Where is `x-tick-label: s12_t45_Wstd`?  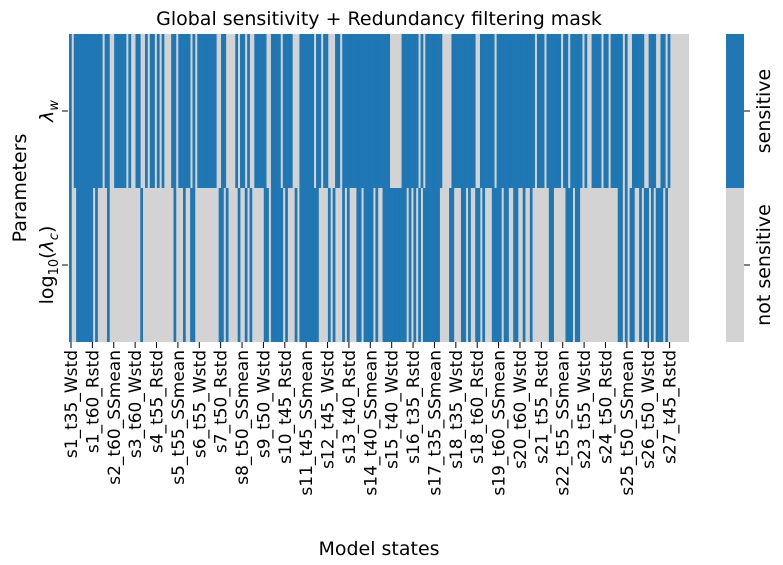 x-tick-label: s12_t45_Wstd is located at coordinates (329, 409).